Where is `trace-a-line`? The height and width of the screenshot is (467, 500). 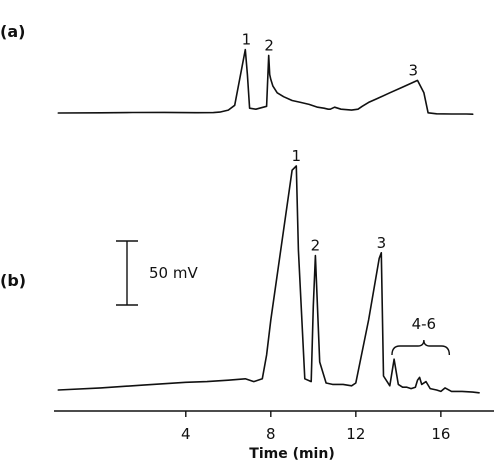 trace-a-line is located at coordinates (265, 81).